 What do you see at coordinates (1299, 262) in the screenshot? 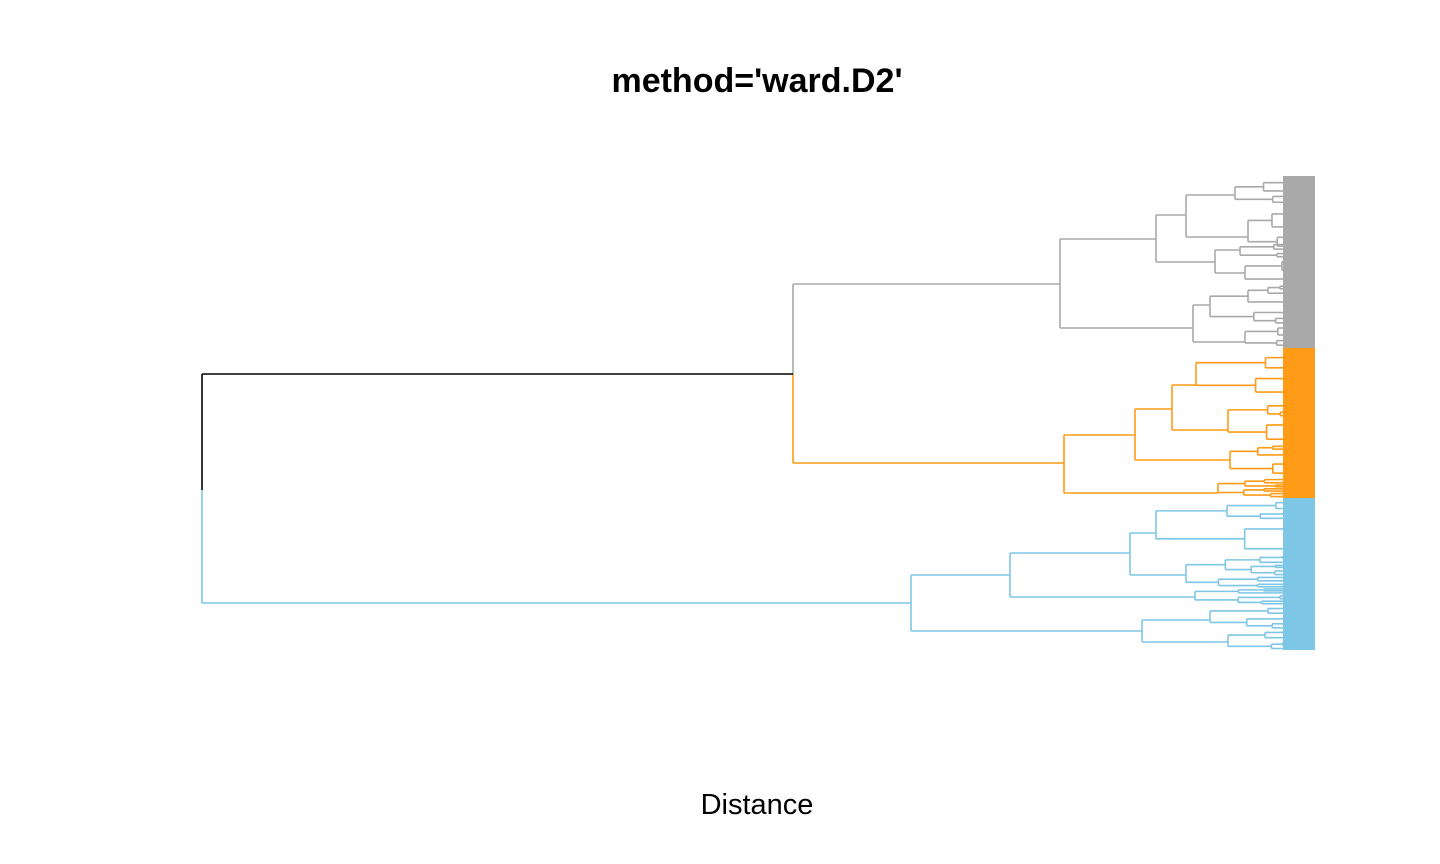
I see `cluster-band-grey` at bounding box center [1299, 262].